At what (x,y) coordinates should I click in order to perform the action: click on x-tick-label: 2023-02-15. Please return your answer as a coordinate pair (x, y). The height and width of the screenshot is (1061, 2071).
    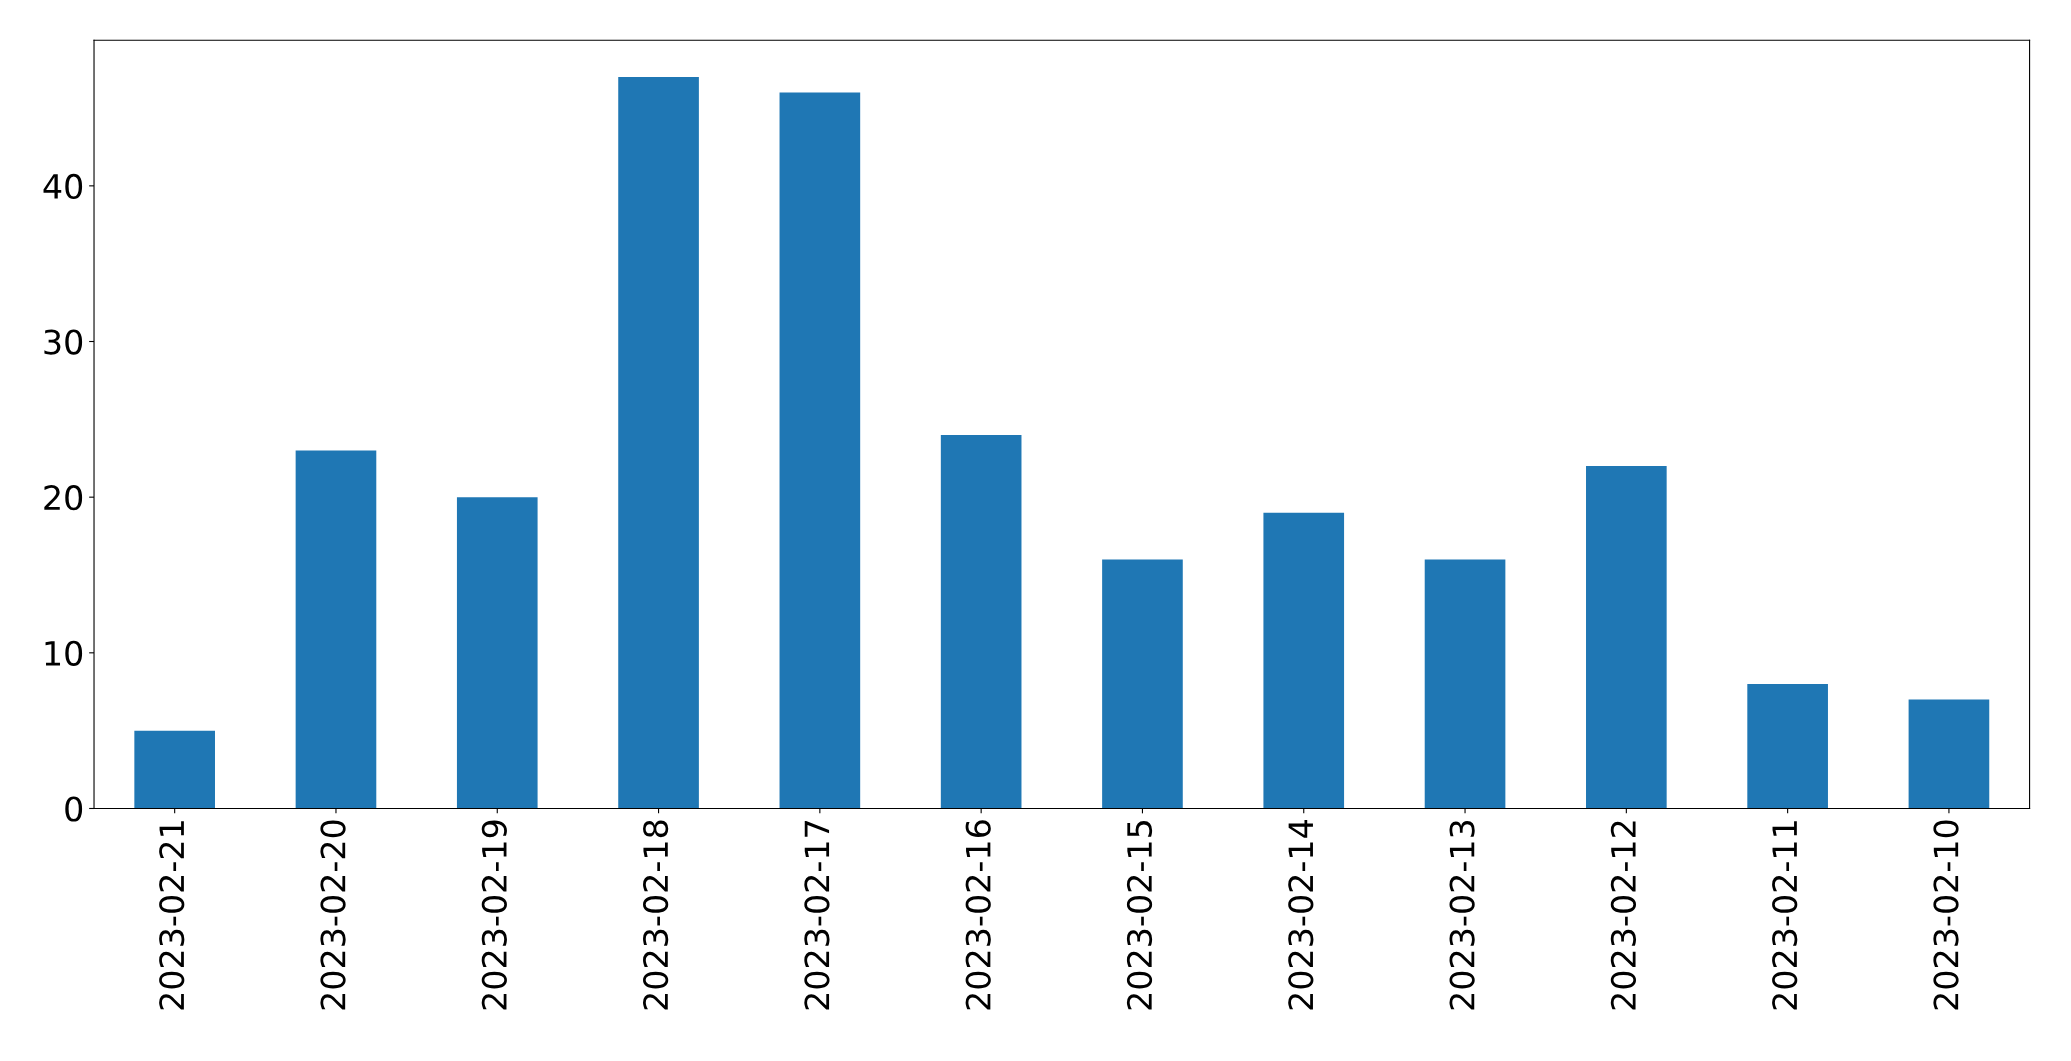
    Looking at the image, I should click on (1139, 915).